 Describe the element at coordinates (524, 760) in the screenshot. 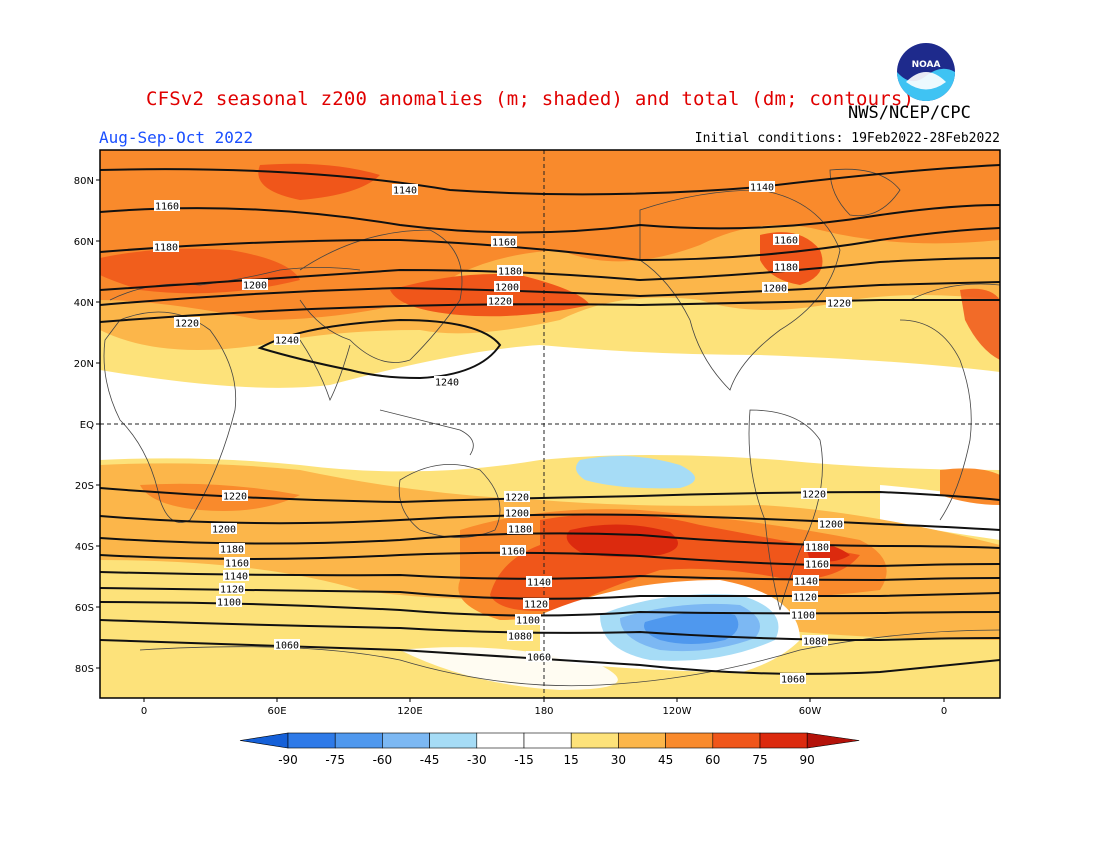

I see `colorbar-tick-label: -15` at that location.